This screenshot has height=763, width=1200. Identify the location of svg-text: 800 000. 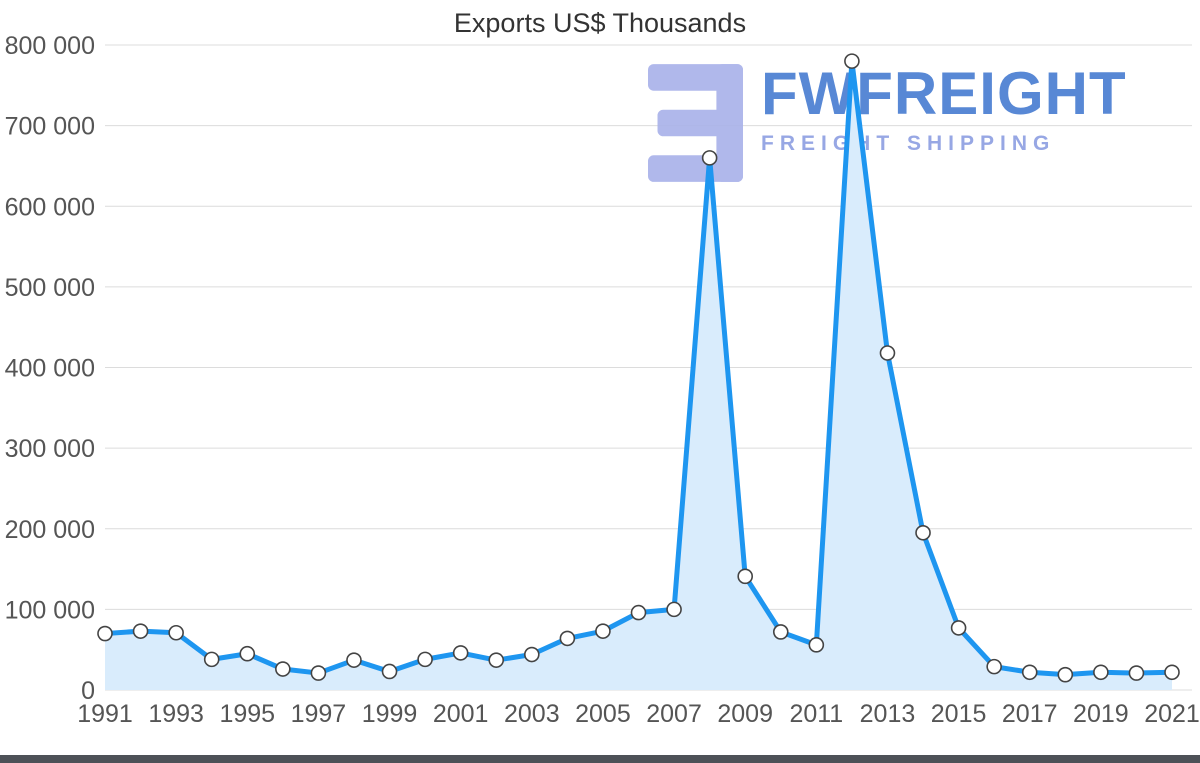
(50, 46).